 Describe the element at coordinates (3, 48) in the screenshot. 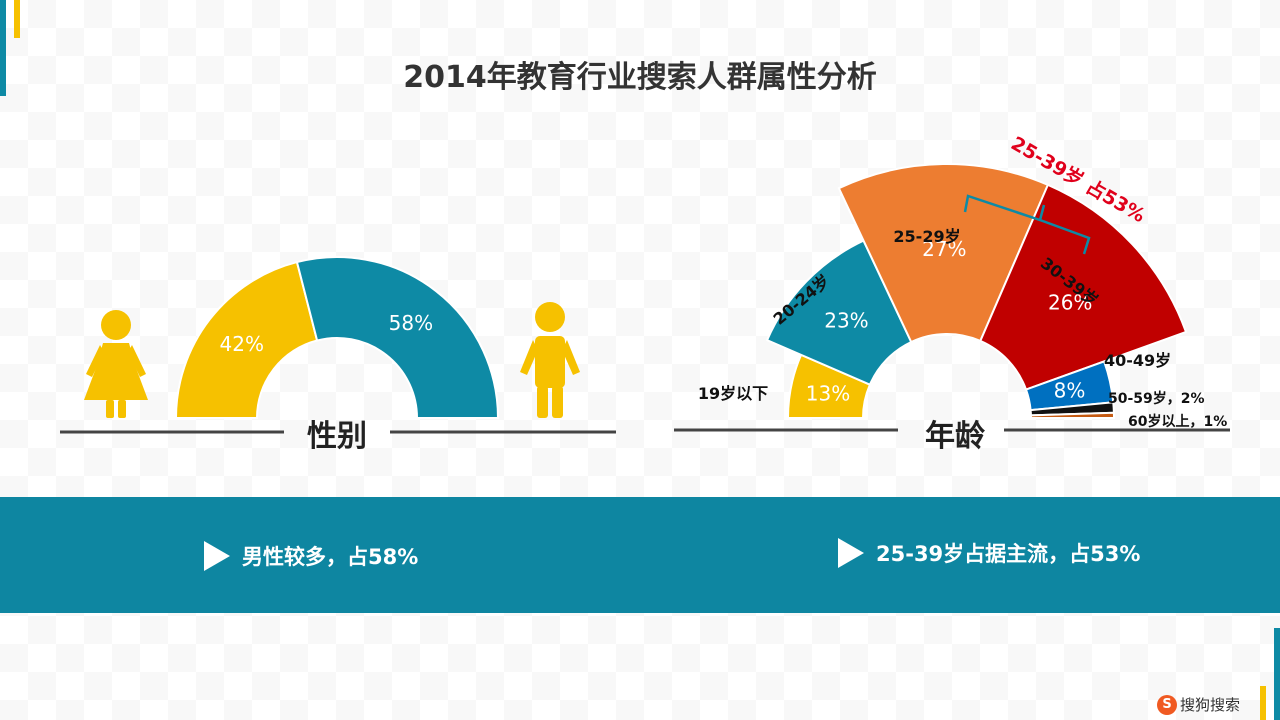

I see `left-accent-bar-teal` at that location.